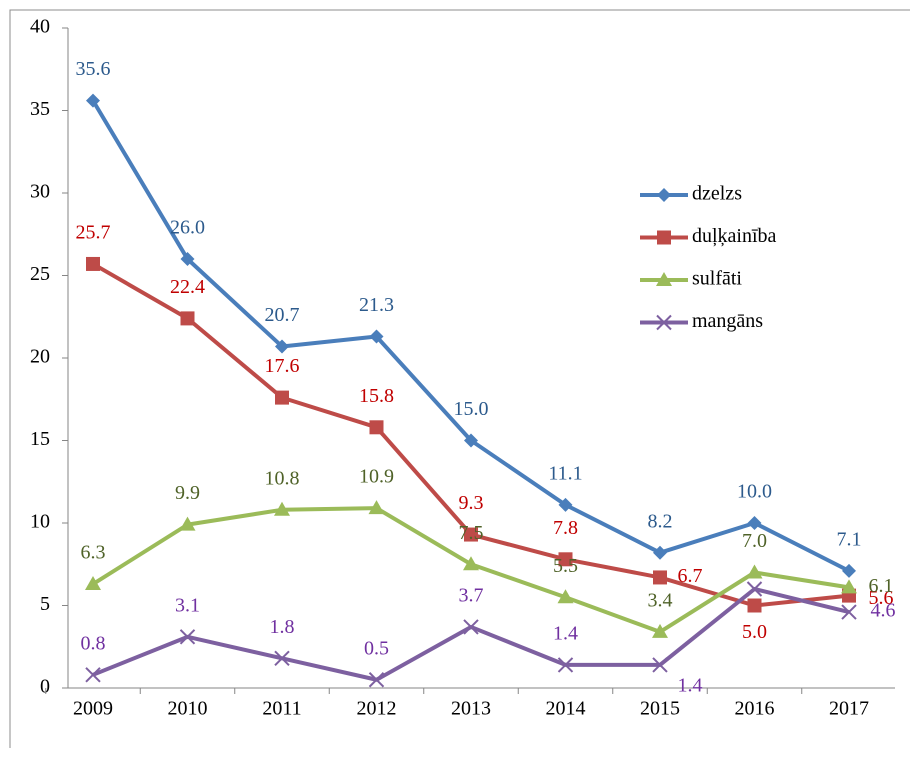  I want to click on data-label: 35.6, so click(93, 69).